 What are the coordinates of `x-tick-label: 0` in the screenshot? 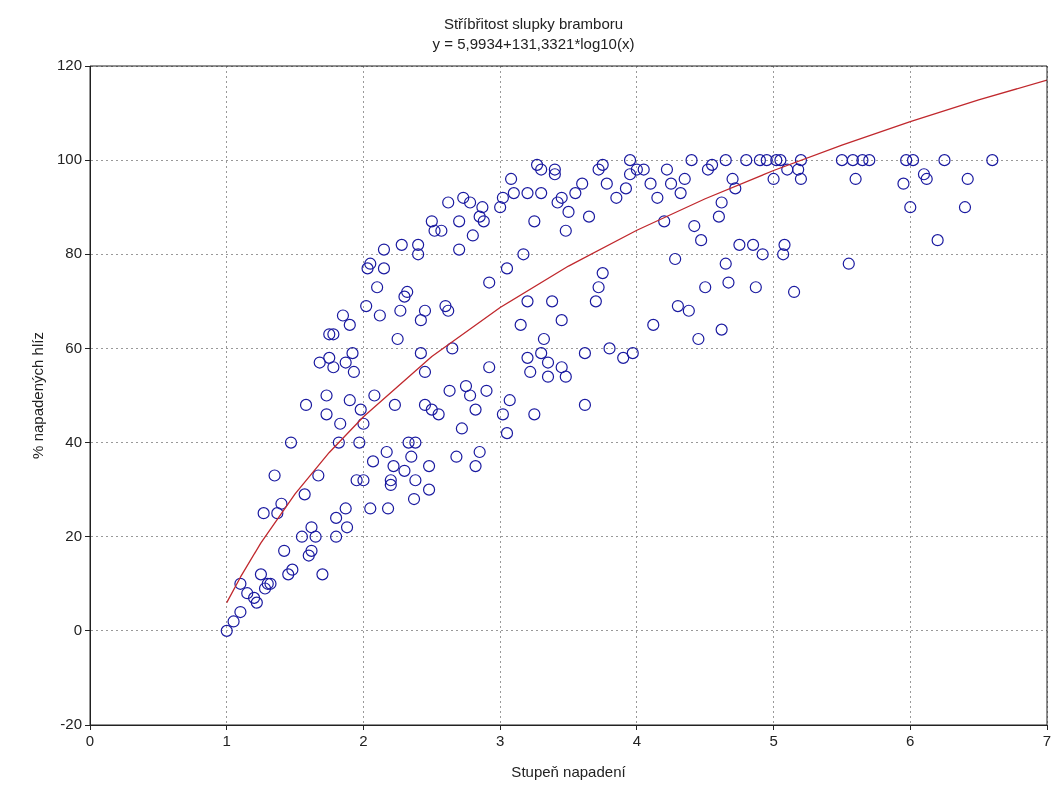 It's located at (90, 741).